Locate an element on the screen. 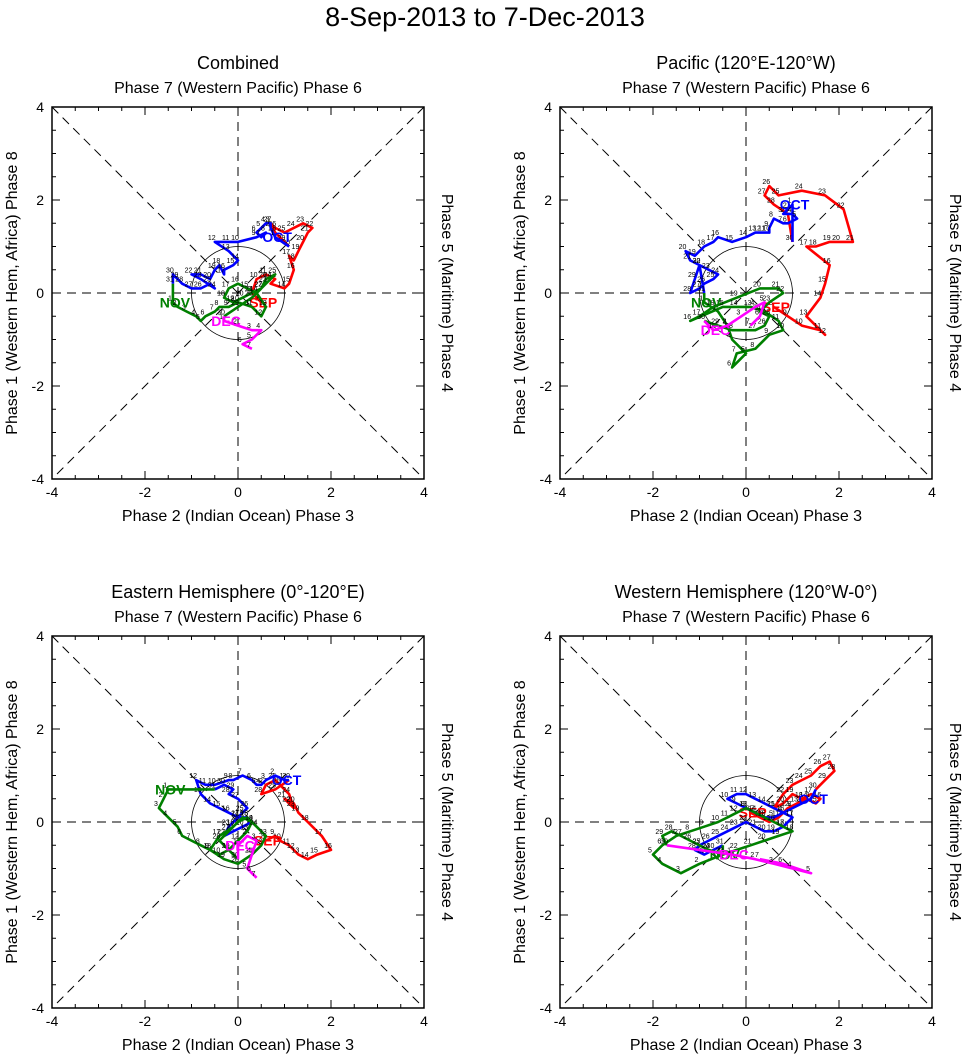  day-label: 28 is located at coordinates (669, 827).